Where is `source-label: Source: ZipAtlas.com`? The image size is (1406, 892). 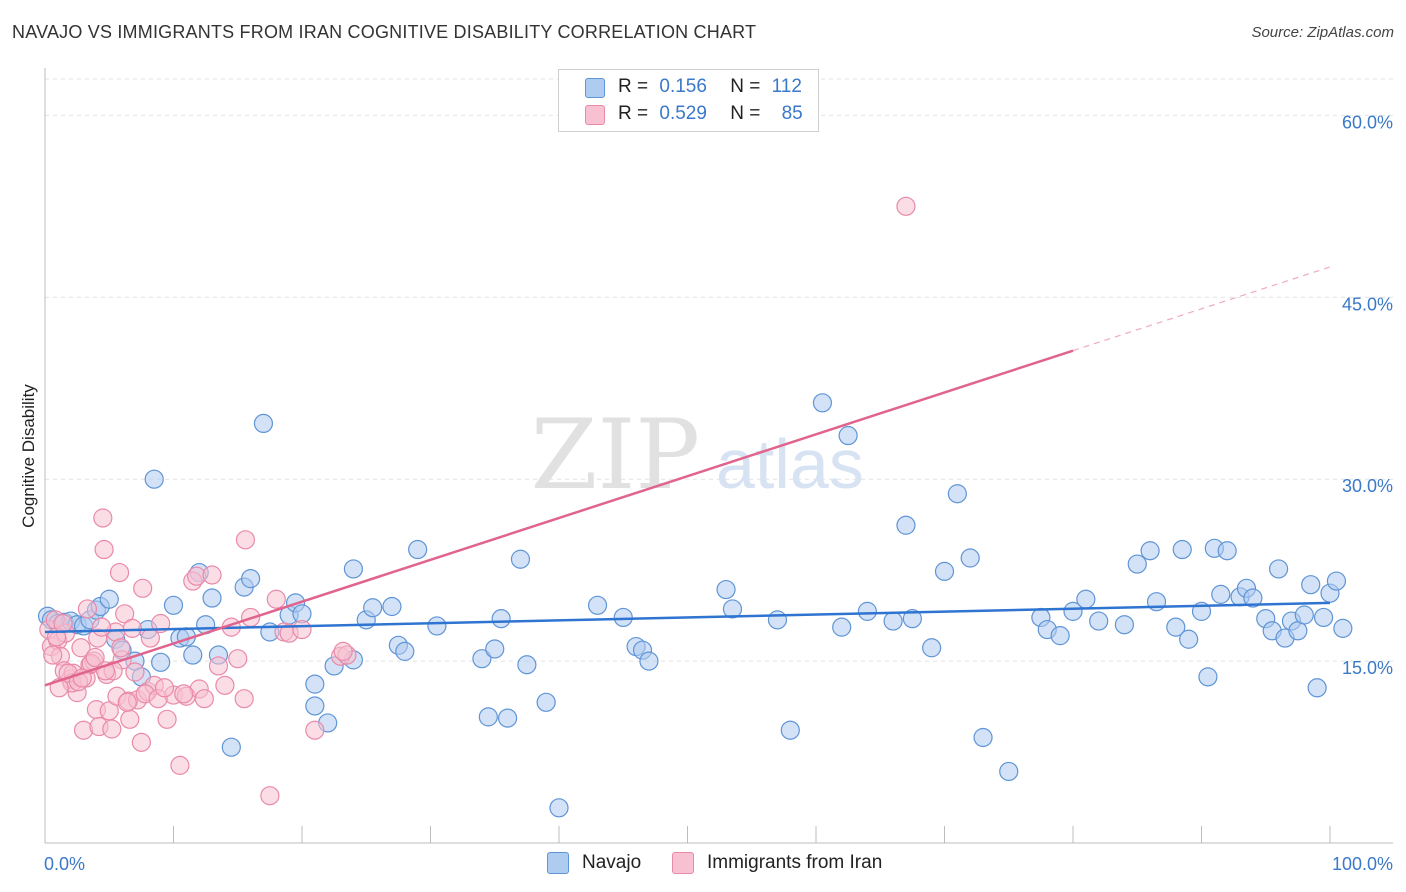 source-label: Source: ZipAtlas.com is located at coordinates (1322, 32).